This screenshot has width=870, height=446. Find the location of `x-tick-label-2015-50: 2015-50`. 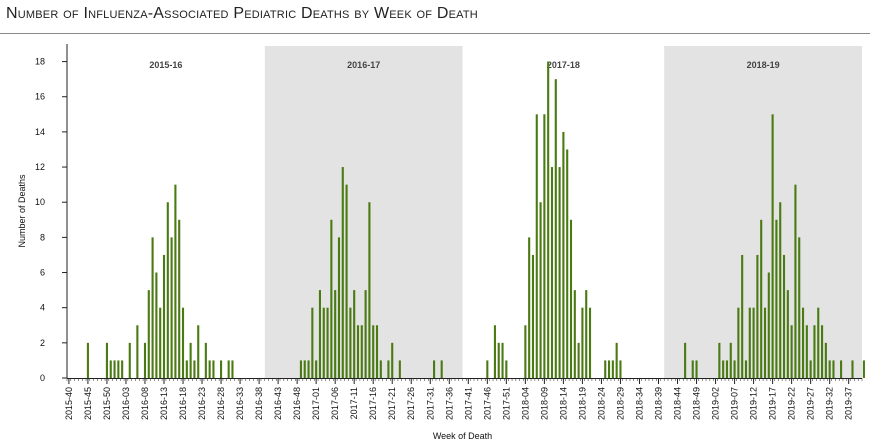

x-tick-label-2015-50: 2015-50 is located at coordinates (107, 403).